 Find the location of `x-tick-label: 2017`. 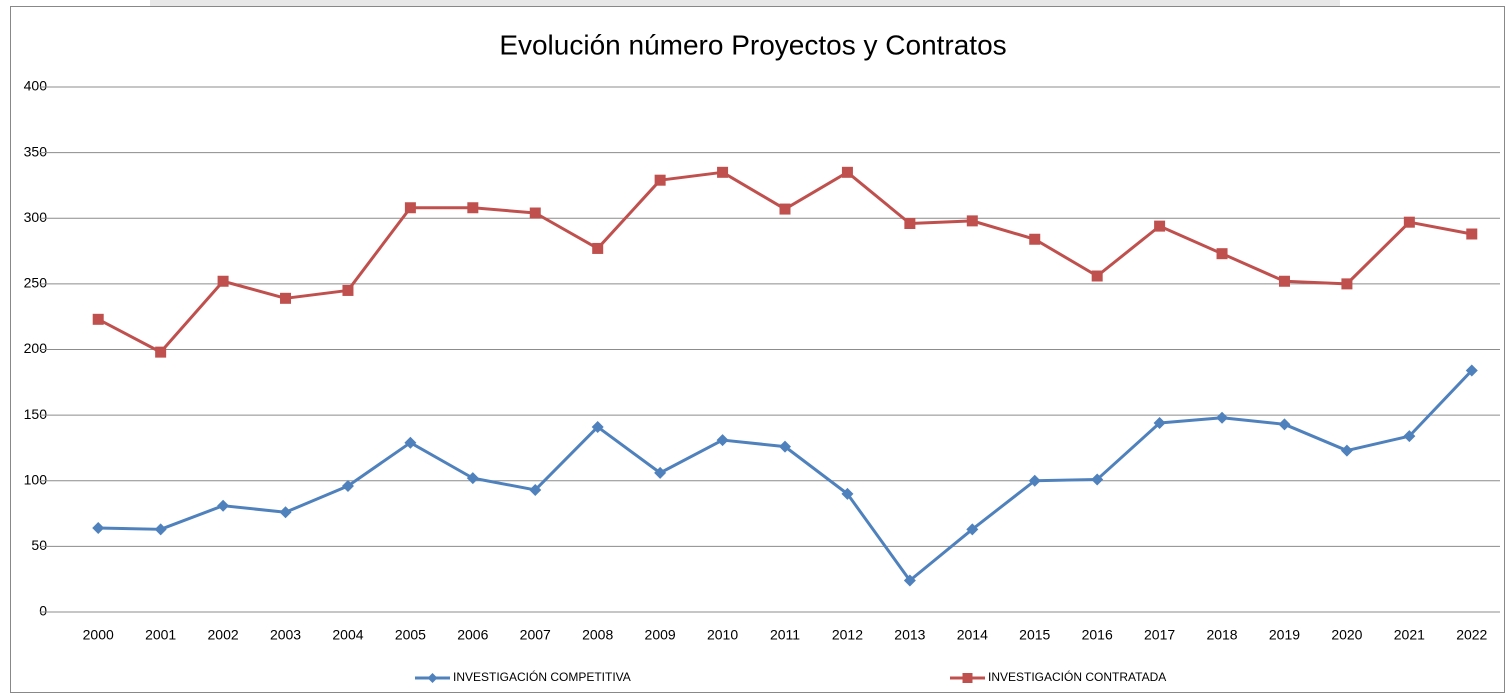

x-tick-label: 2017 is located at coordinates (1159, 635).